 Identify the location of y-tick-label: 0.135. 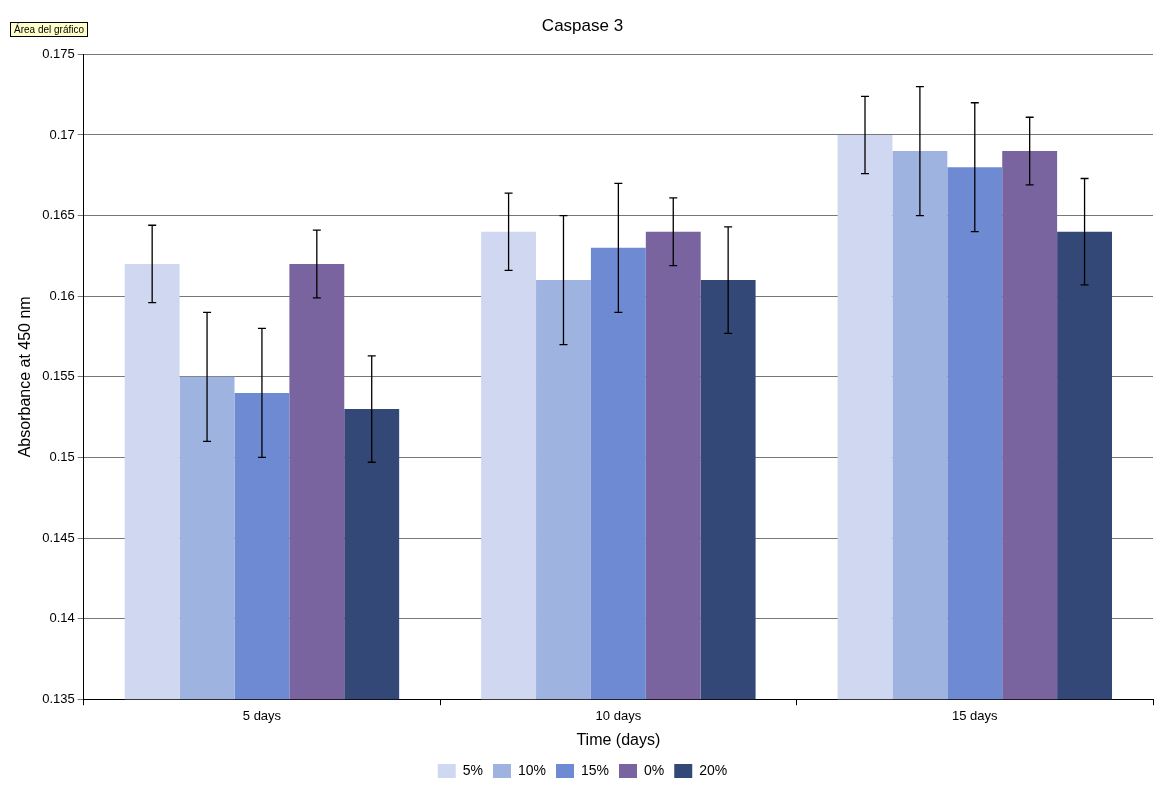
(58, 698).